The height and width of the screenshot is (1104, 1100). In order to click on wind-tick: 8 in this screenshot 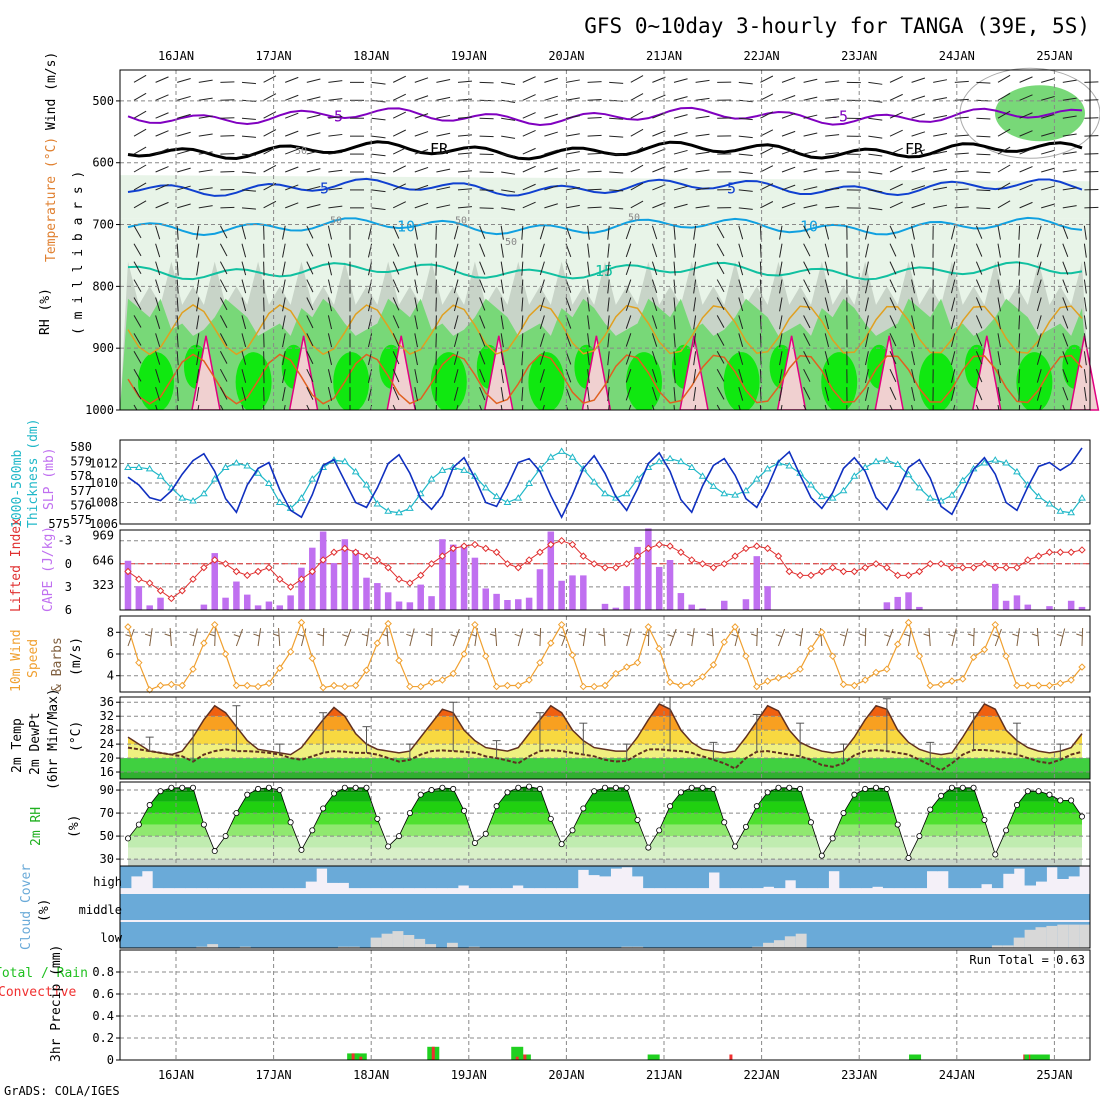, I will do `click(110, 632)`.